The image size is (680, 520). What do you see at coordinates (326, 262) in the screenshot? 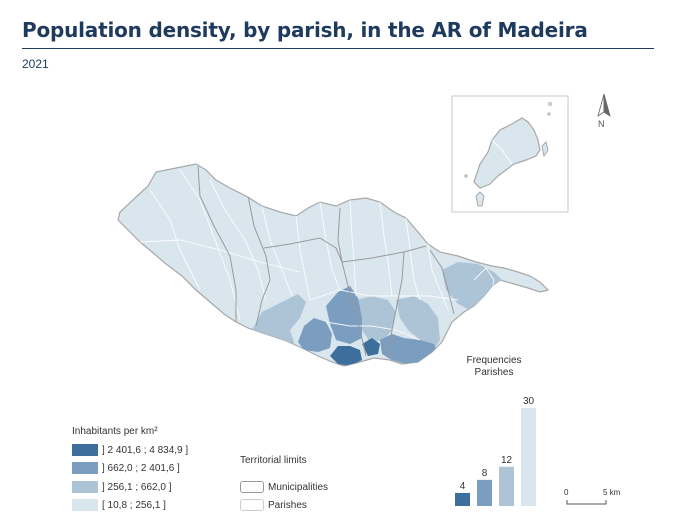
I see `municipality-boundaries` at bounding box center [326, 262].